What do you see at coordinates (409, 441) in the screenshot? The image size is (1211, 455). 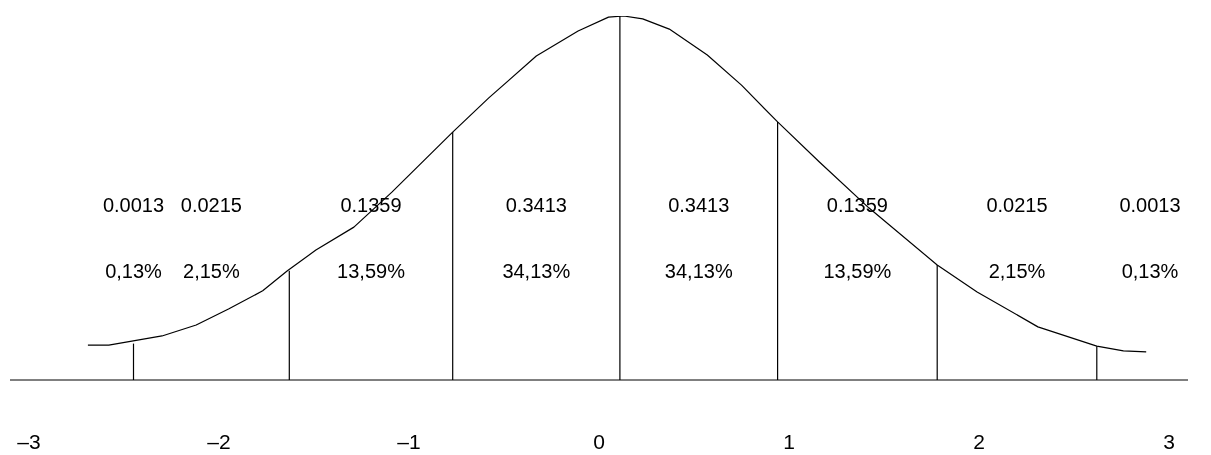 I see `x-tick-label: –1` at bounding box center [409, 441].